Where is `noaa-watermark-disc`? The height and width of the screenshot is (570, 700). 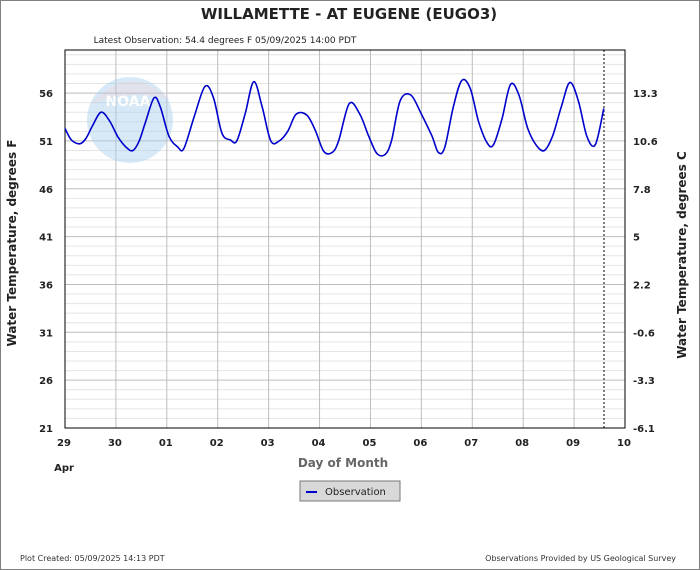
noaa-watermark-disc is located at coordinates (130, 120).